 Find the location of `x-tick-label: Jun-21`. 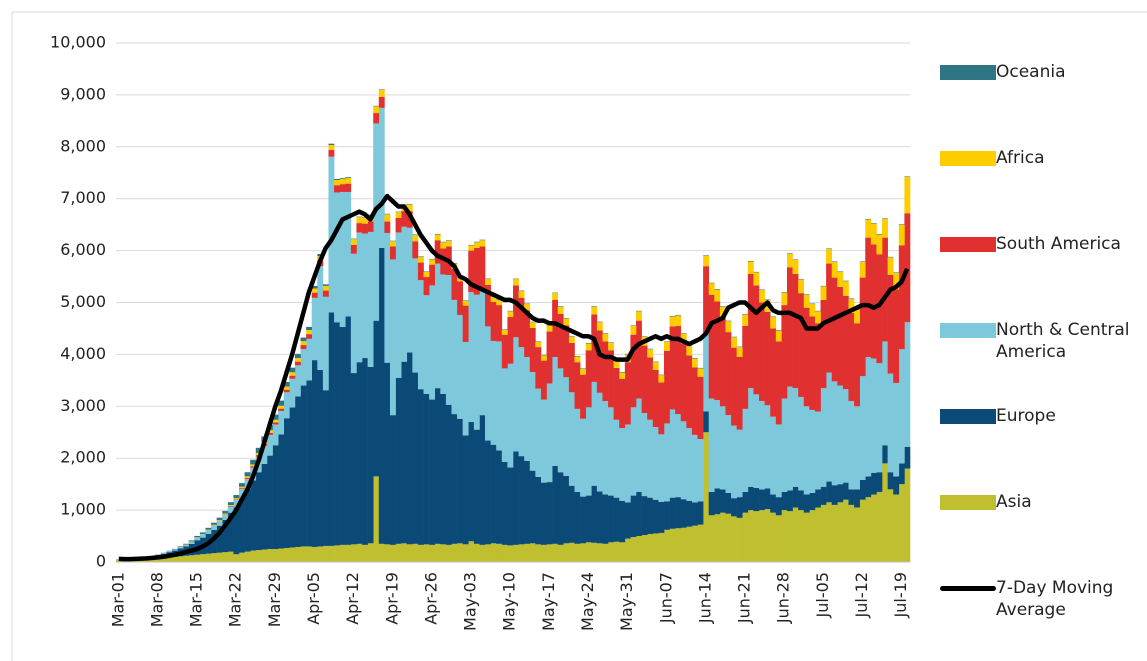

x-tick-label: Jun-21 is located at coordinates (744, 598).